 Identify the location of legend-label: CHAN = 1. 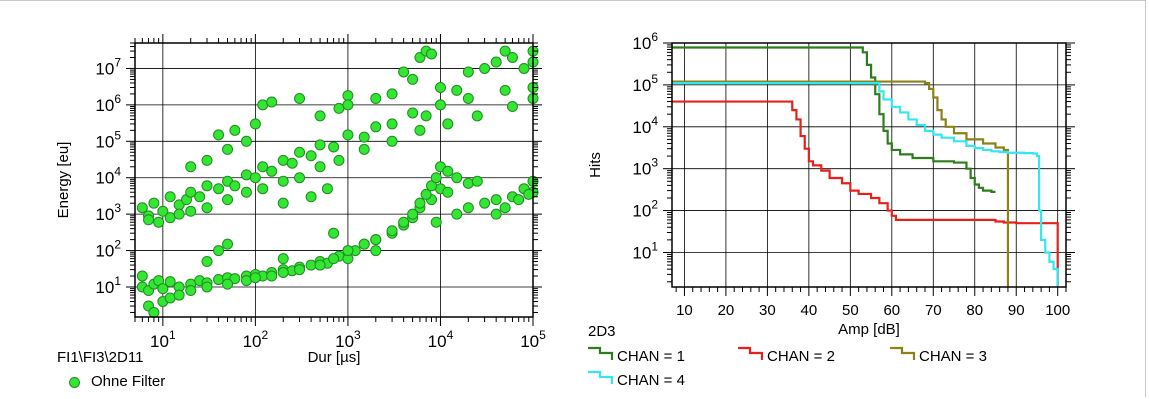
(651, 356).